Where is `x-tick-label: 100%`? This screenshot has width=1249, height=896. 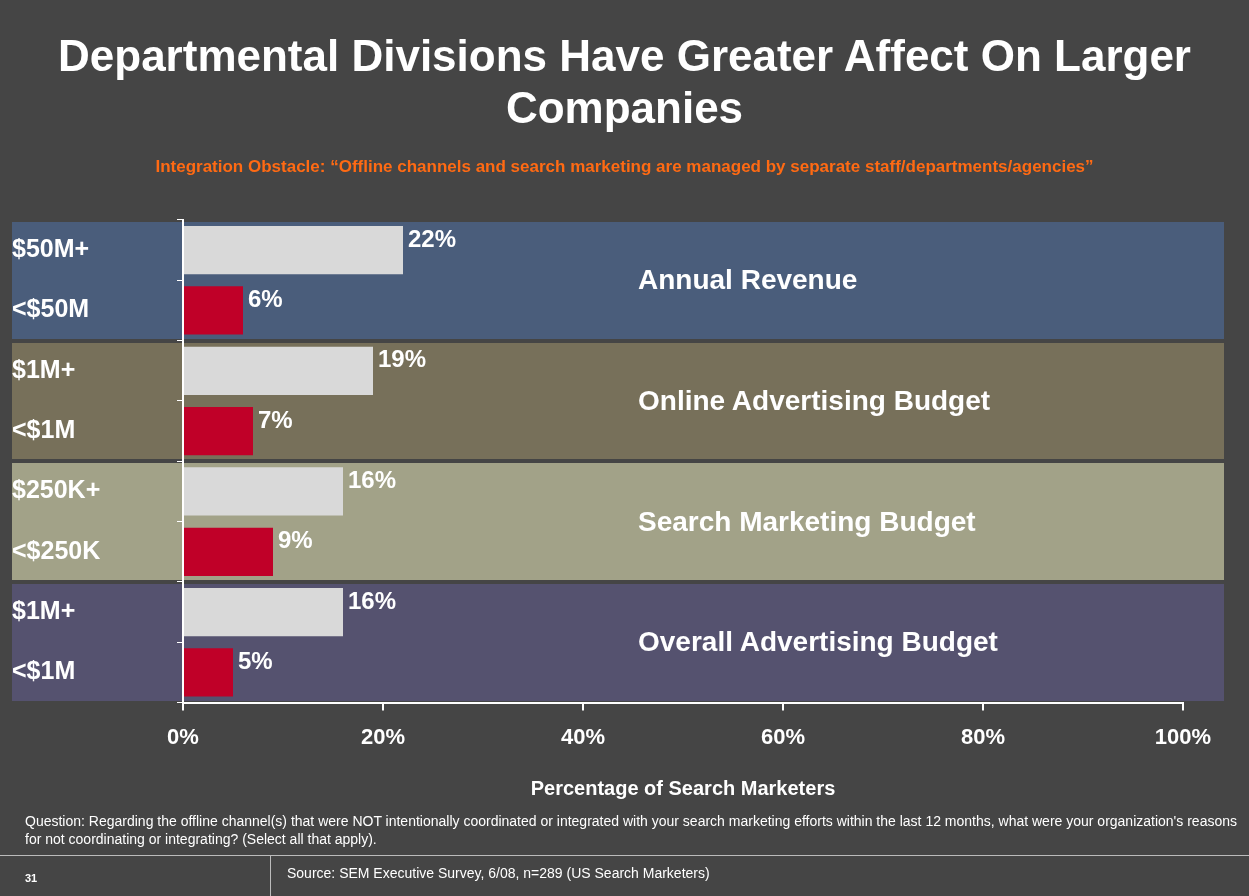 x-tick-label: 100% is located at coordinates (1183, 736).